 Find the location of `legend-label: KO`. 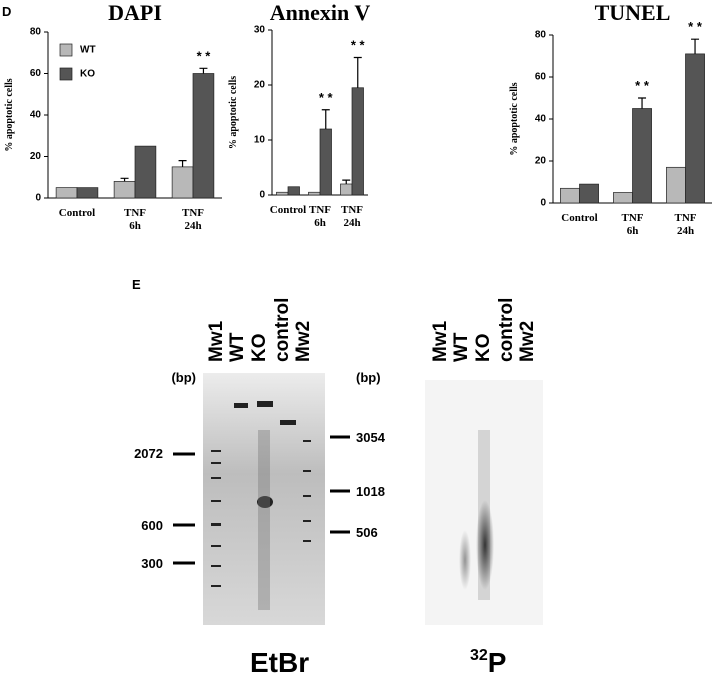

legend-label: KO is located at coordinates (87, 74).